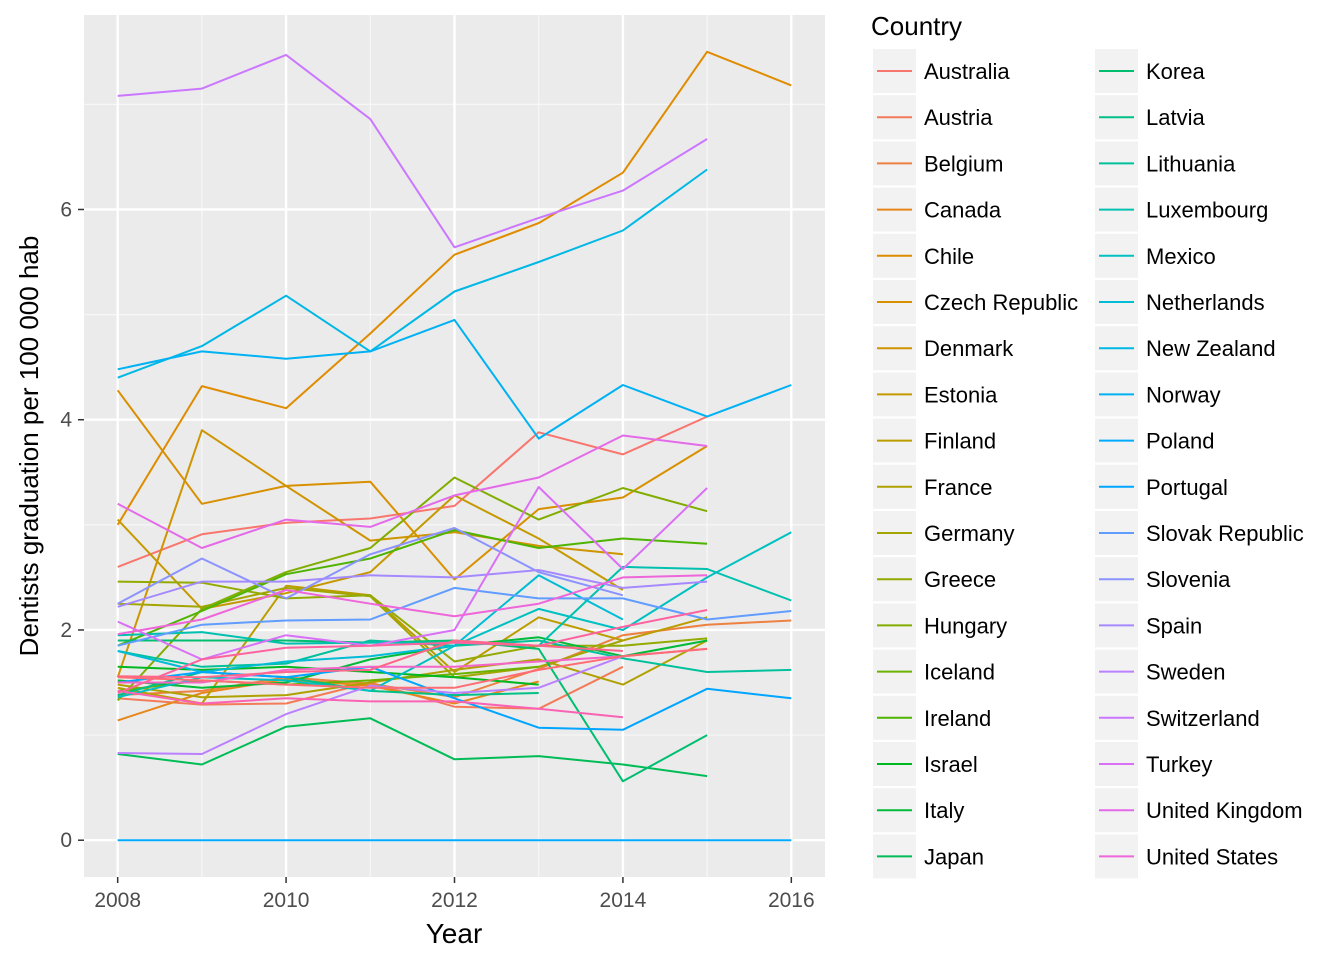 This screenshot has width=1344, height=960. What do you see at coordinates (1207, 210) in the screenshot?
I see `legend-label-luxembourg: Luxembourg` at bounding box center [1207, 210].